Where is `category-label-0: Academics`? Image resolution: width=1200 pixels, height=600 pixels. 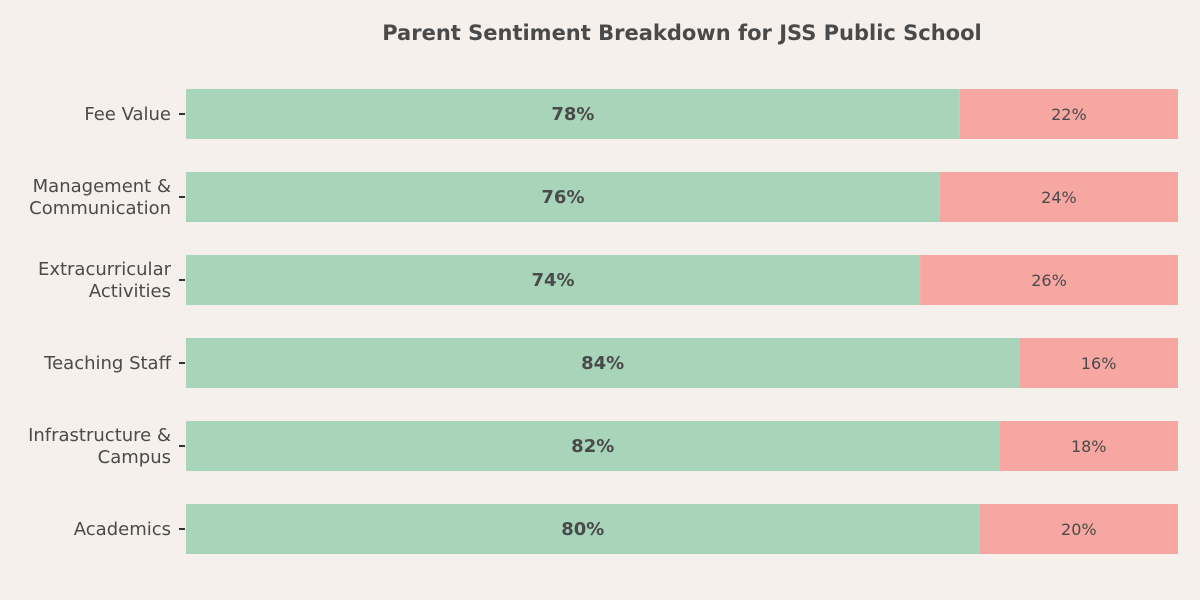 category-label-0: Academics is located at coordinates (122, 529).